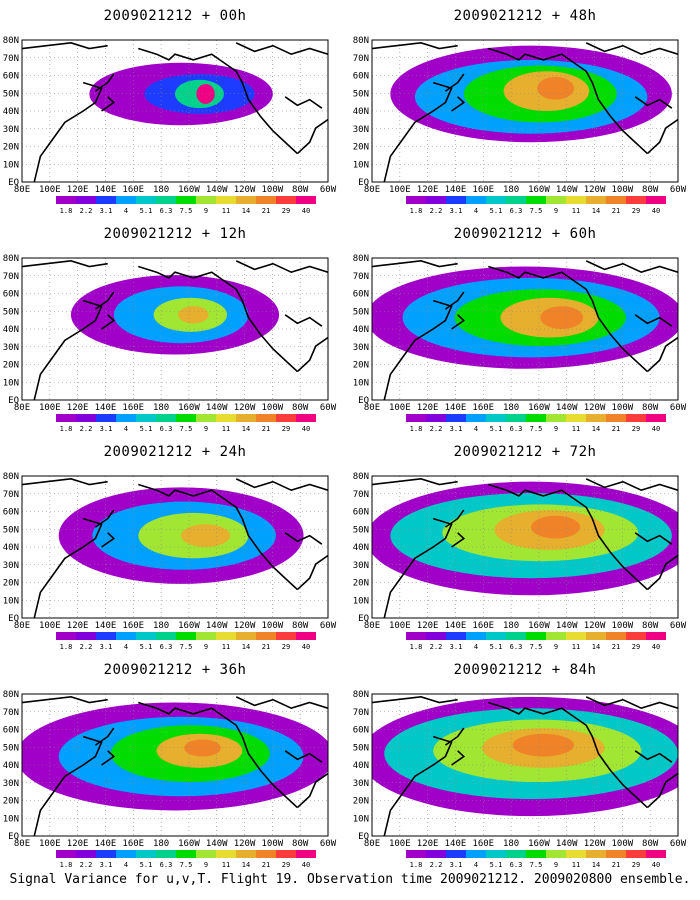 Image resolution: width=700 pixels, height=900 pixels. Describe the element at coordinates (616, 429) in the screenshot. I see `legend-label: 21` at that location.